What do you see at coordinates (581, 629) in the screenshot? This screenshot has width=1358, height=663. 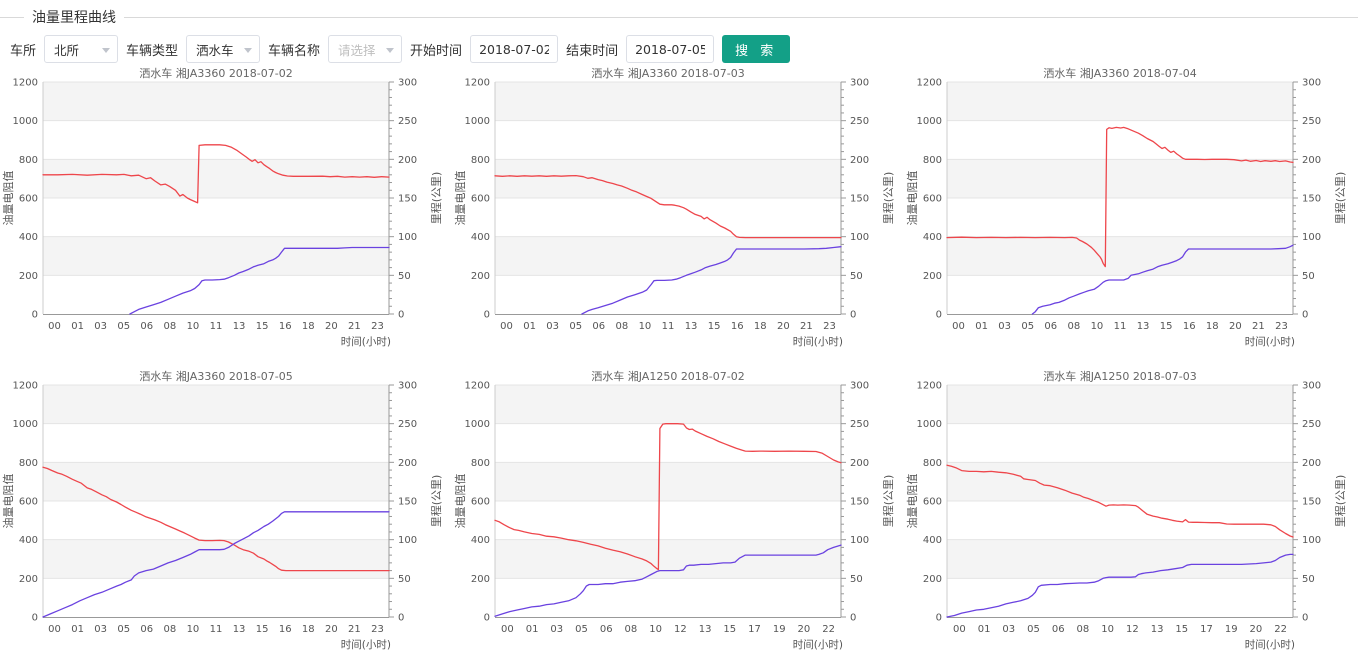 I see `svg-text: 05` at bounding box center [581, 629].